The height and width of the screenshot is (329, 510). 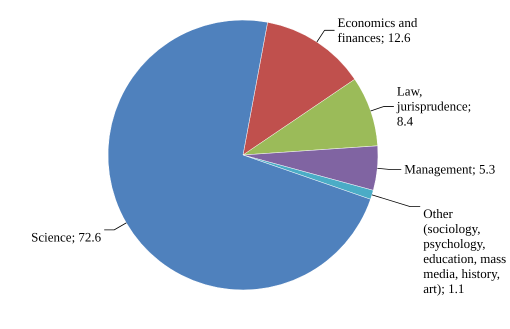 I want to click on slice-label: Law, jurisprudence; 8.4, so click(x=434, y=105).